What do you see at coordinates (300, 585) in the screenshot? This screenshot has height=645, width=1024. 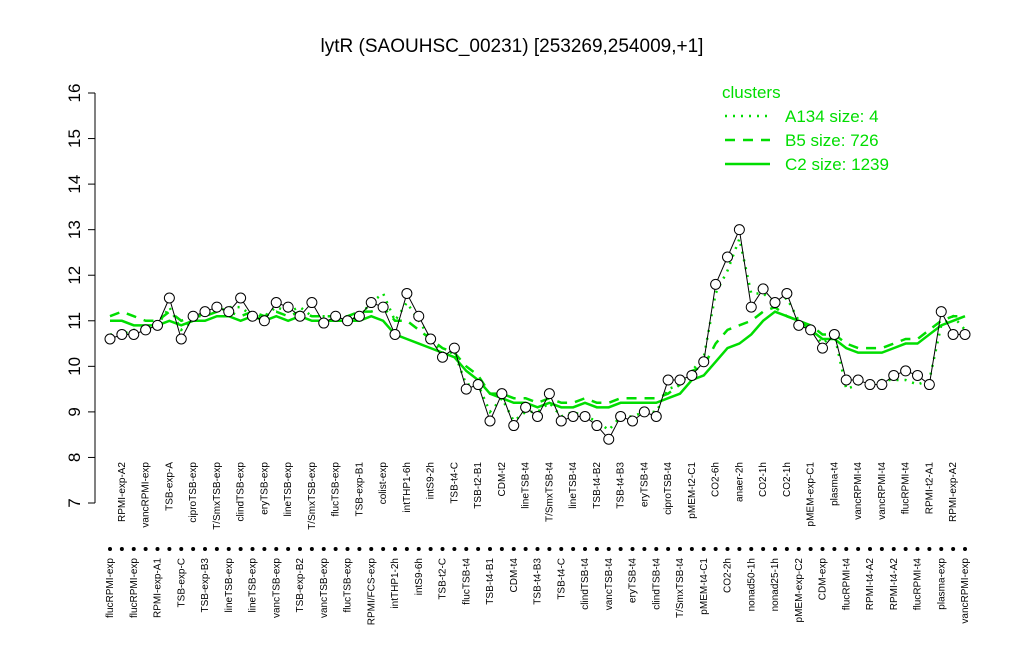 I see `x-tick-label: TSB-exp-B2` at bounding box center [300, 585].